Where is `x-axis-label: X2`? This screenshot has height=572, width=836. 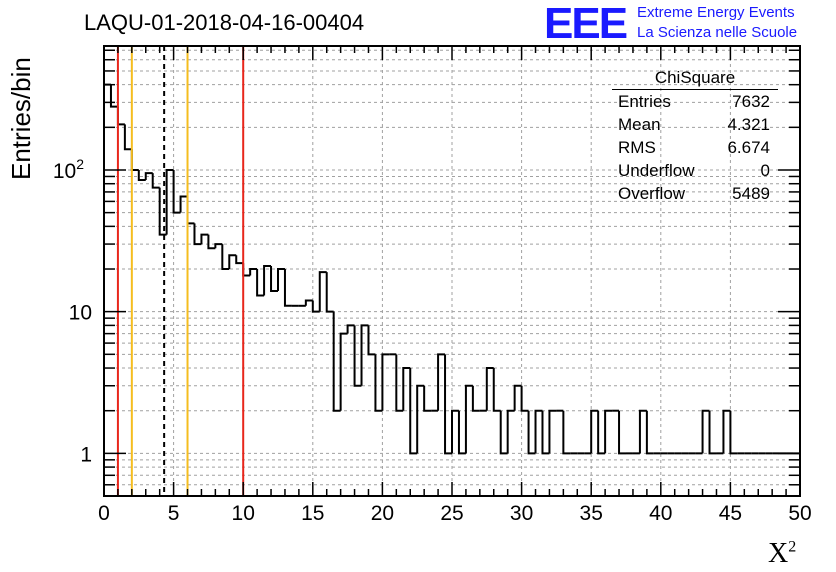
x-axis-label: X2 is located at coordinates (782, 553).